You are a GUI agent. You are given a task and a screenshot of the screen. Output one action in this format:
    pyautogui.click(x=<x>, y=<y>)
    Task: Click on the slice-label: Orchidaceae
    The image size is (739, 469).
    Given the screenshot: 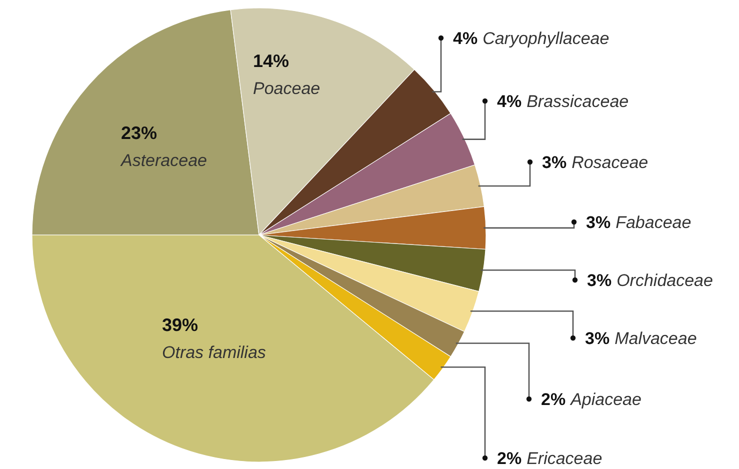 What is the action you would take?
    pyautogui.click(x=664, y=280)
    